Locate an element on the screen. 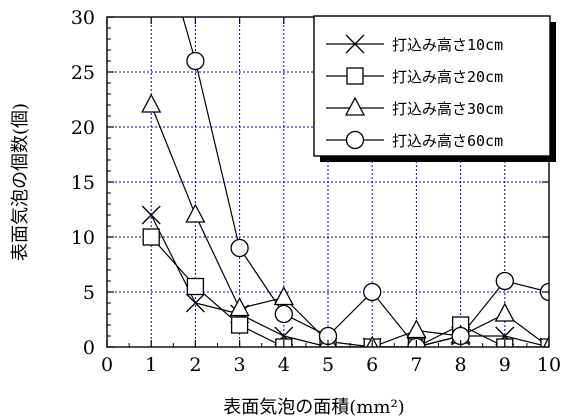  x-tick-label-2: 2 is located at coordinates (195, 365).